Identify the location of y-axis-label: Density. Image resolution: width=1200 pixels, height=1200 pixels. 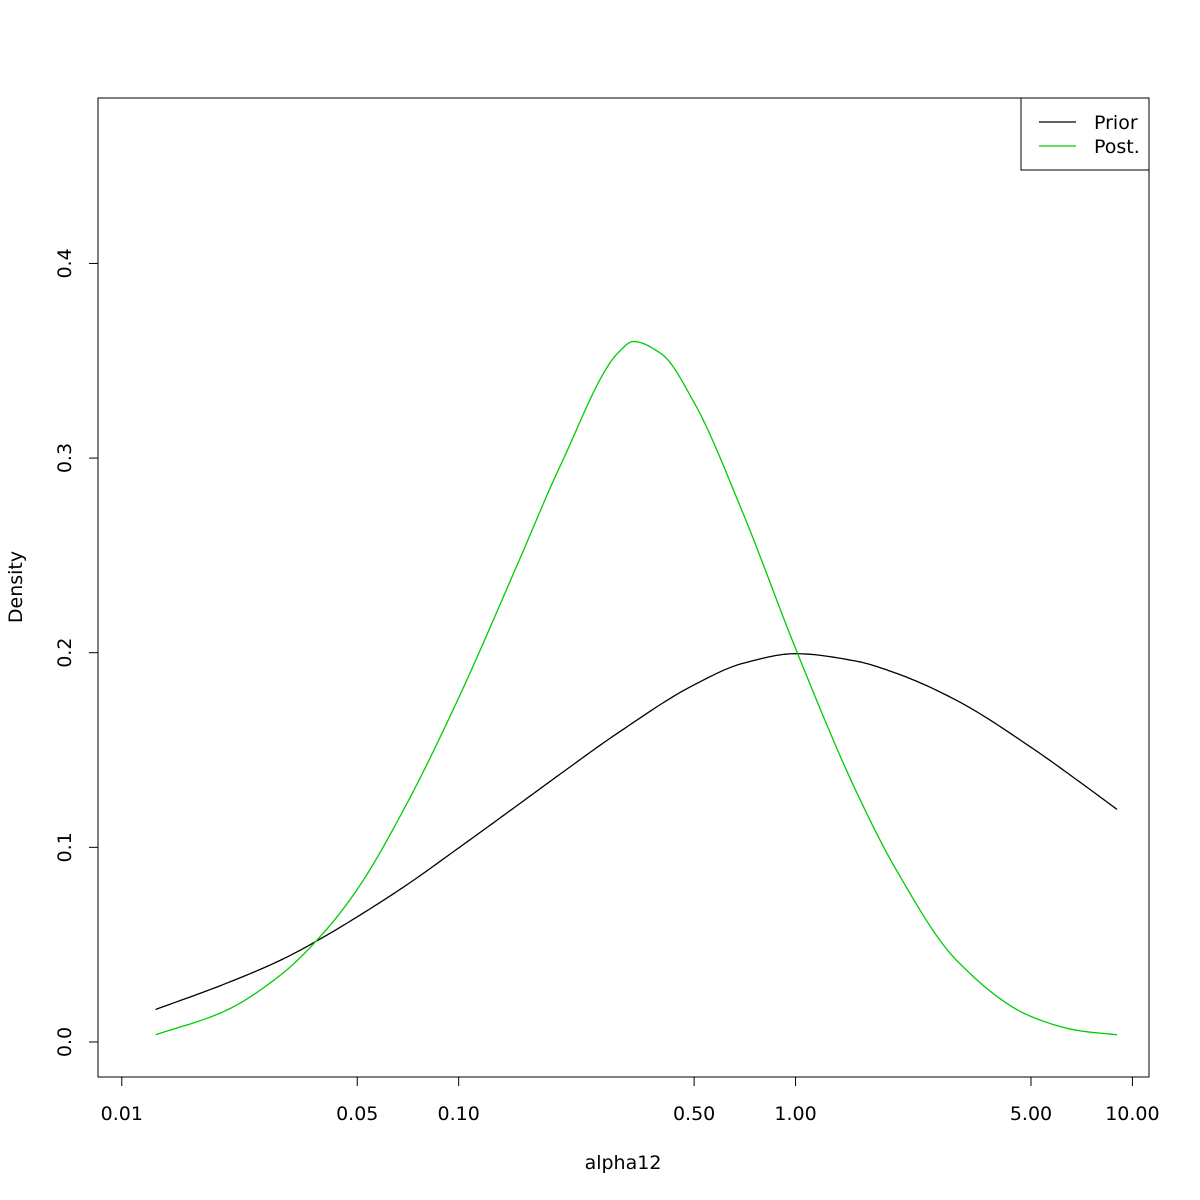
(16, 587).